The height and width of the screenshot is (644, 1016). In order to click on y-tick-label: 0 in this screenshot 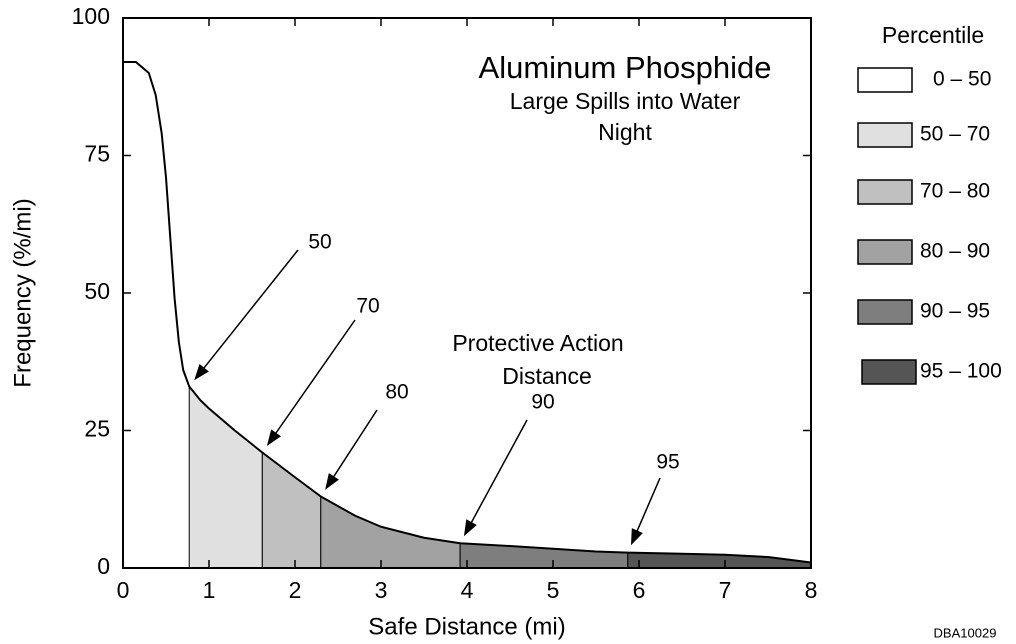, I will do `click(103, 566)`.